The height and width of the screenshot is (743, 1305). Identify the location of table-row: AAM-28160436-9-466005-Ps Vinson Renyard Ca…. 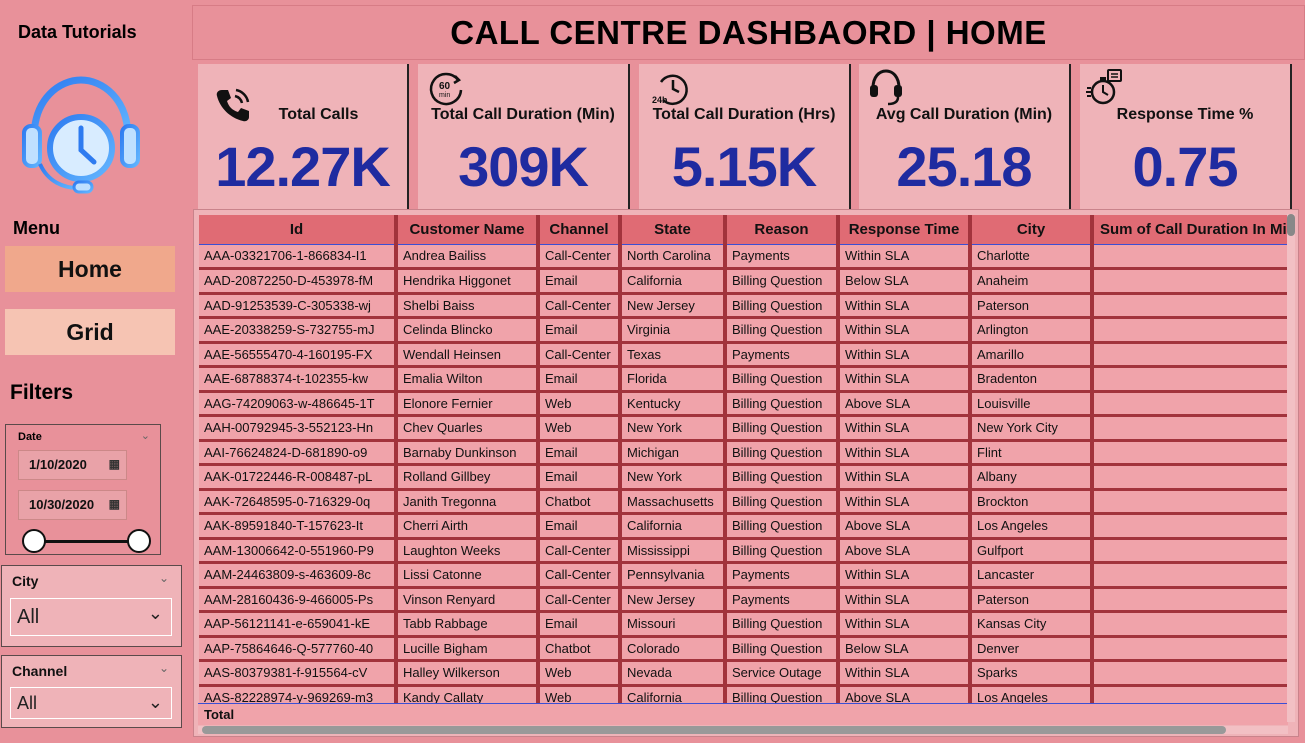
(745, 600).